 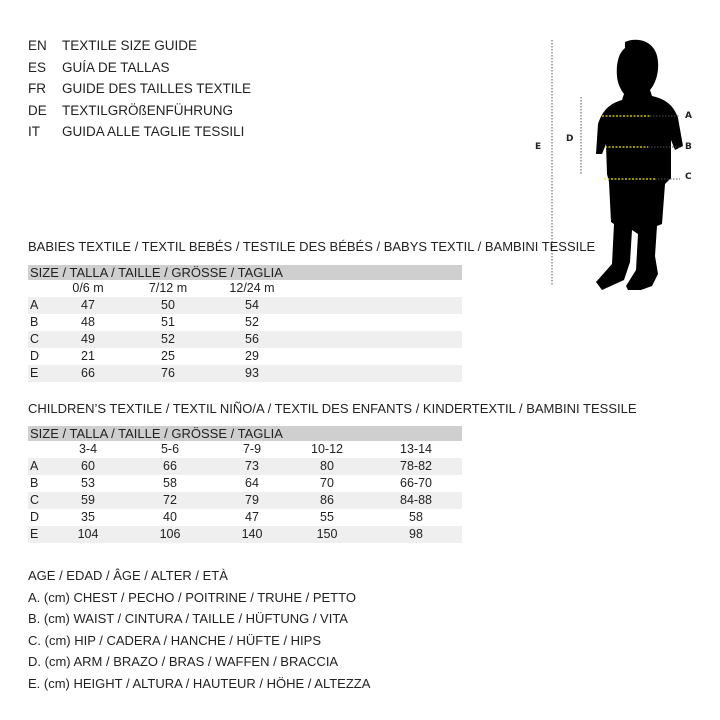 What do you see at coordinates (252, 500) in the screenshot?
I see `table-cell: 79` at bounding box center [252, 500].